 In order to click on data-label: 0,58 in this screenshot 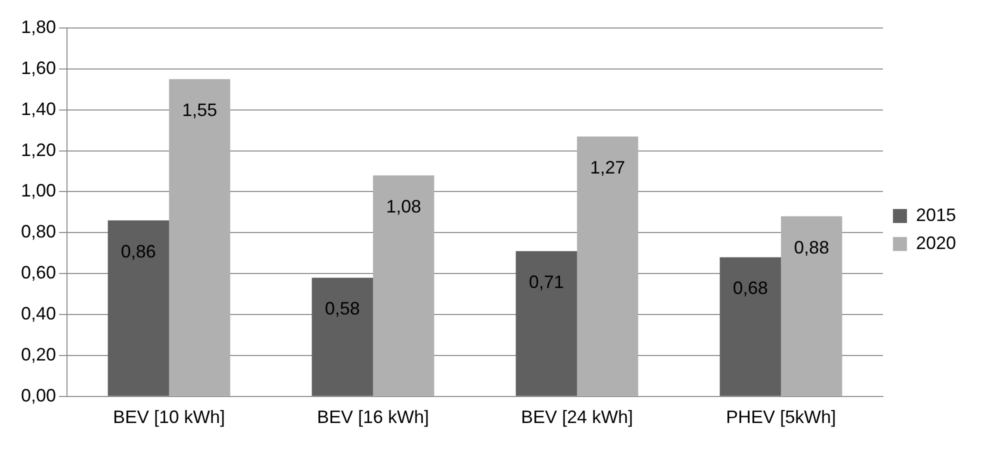, I will do `click(342, 308)`.